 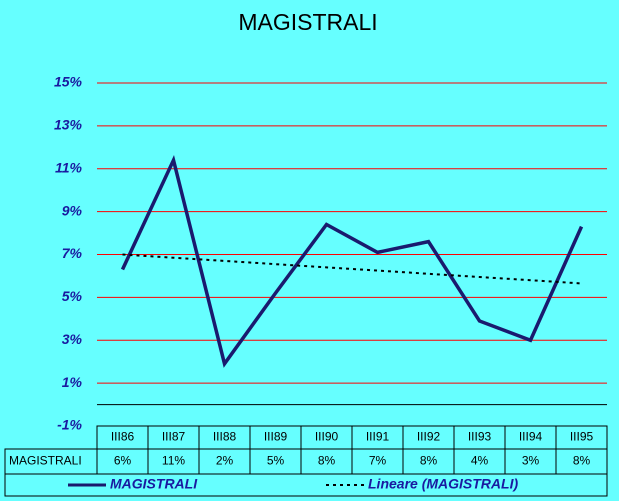 I want to click on table-value: 4%, so click(x=480, y=461).